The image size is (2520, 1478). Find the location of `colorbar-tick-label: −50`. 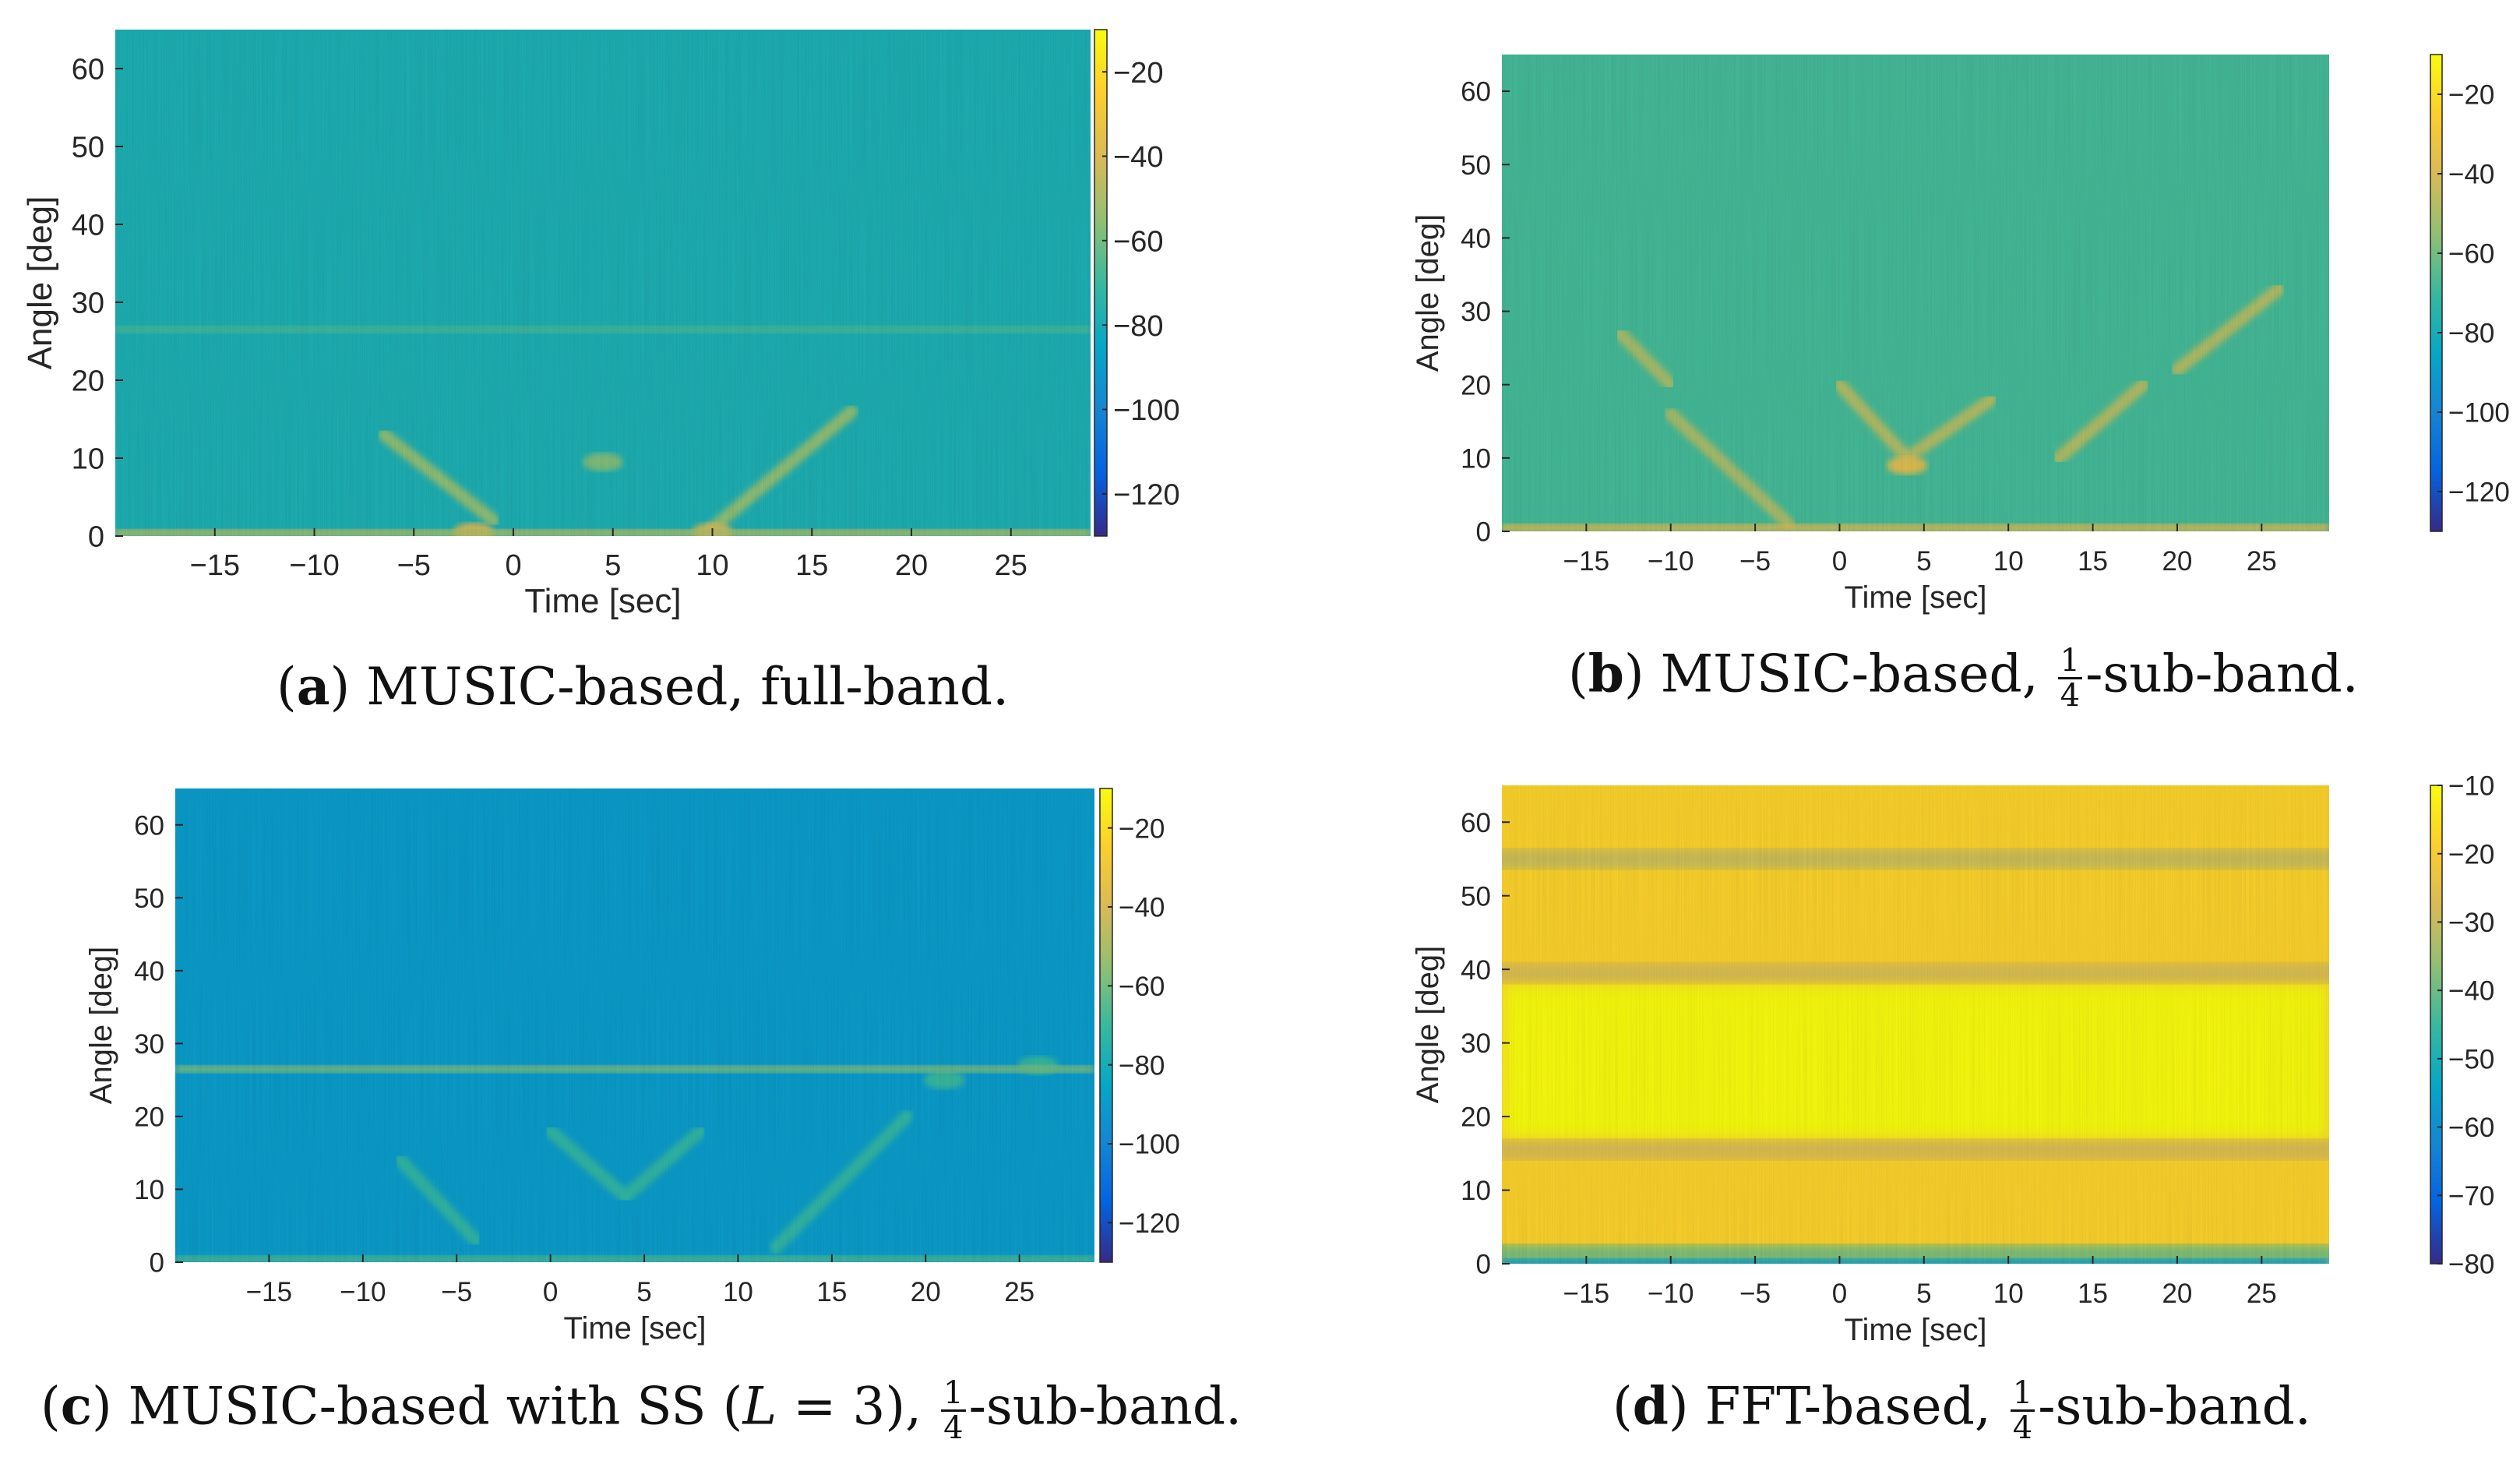

colorbar-tick-label: −50 is located at coordinates (2471, 1059).